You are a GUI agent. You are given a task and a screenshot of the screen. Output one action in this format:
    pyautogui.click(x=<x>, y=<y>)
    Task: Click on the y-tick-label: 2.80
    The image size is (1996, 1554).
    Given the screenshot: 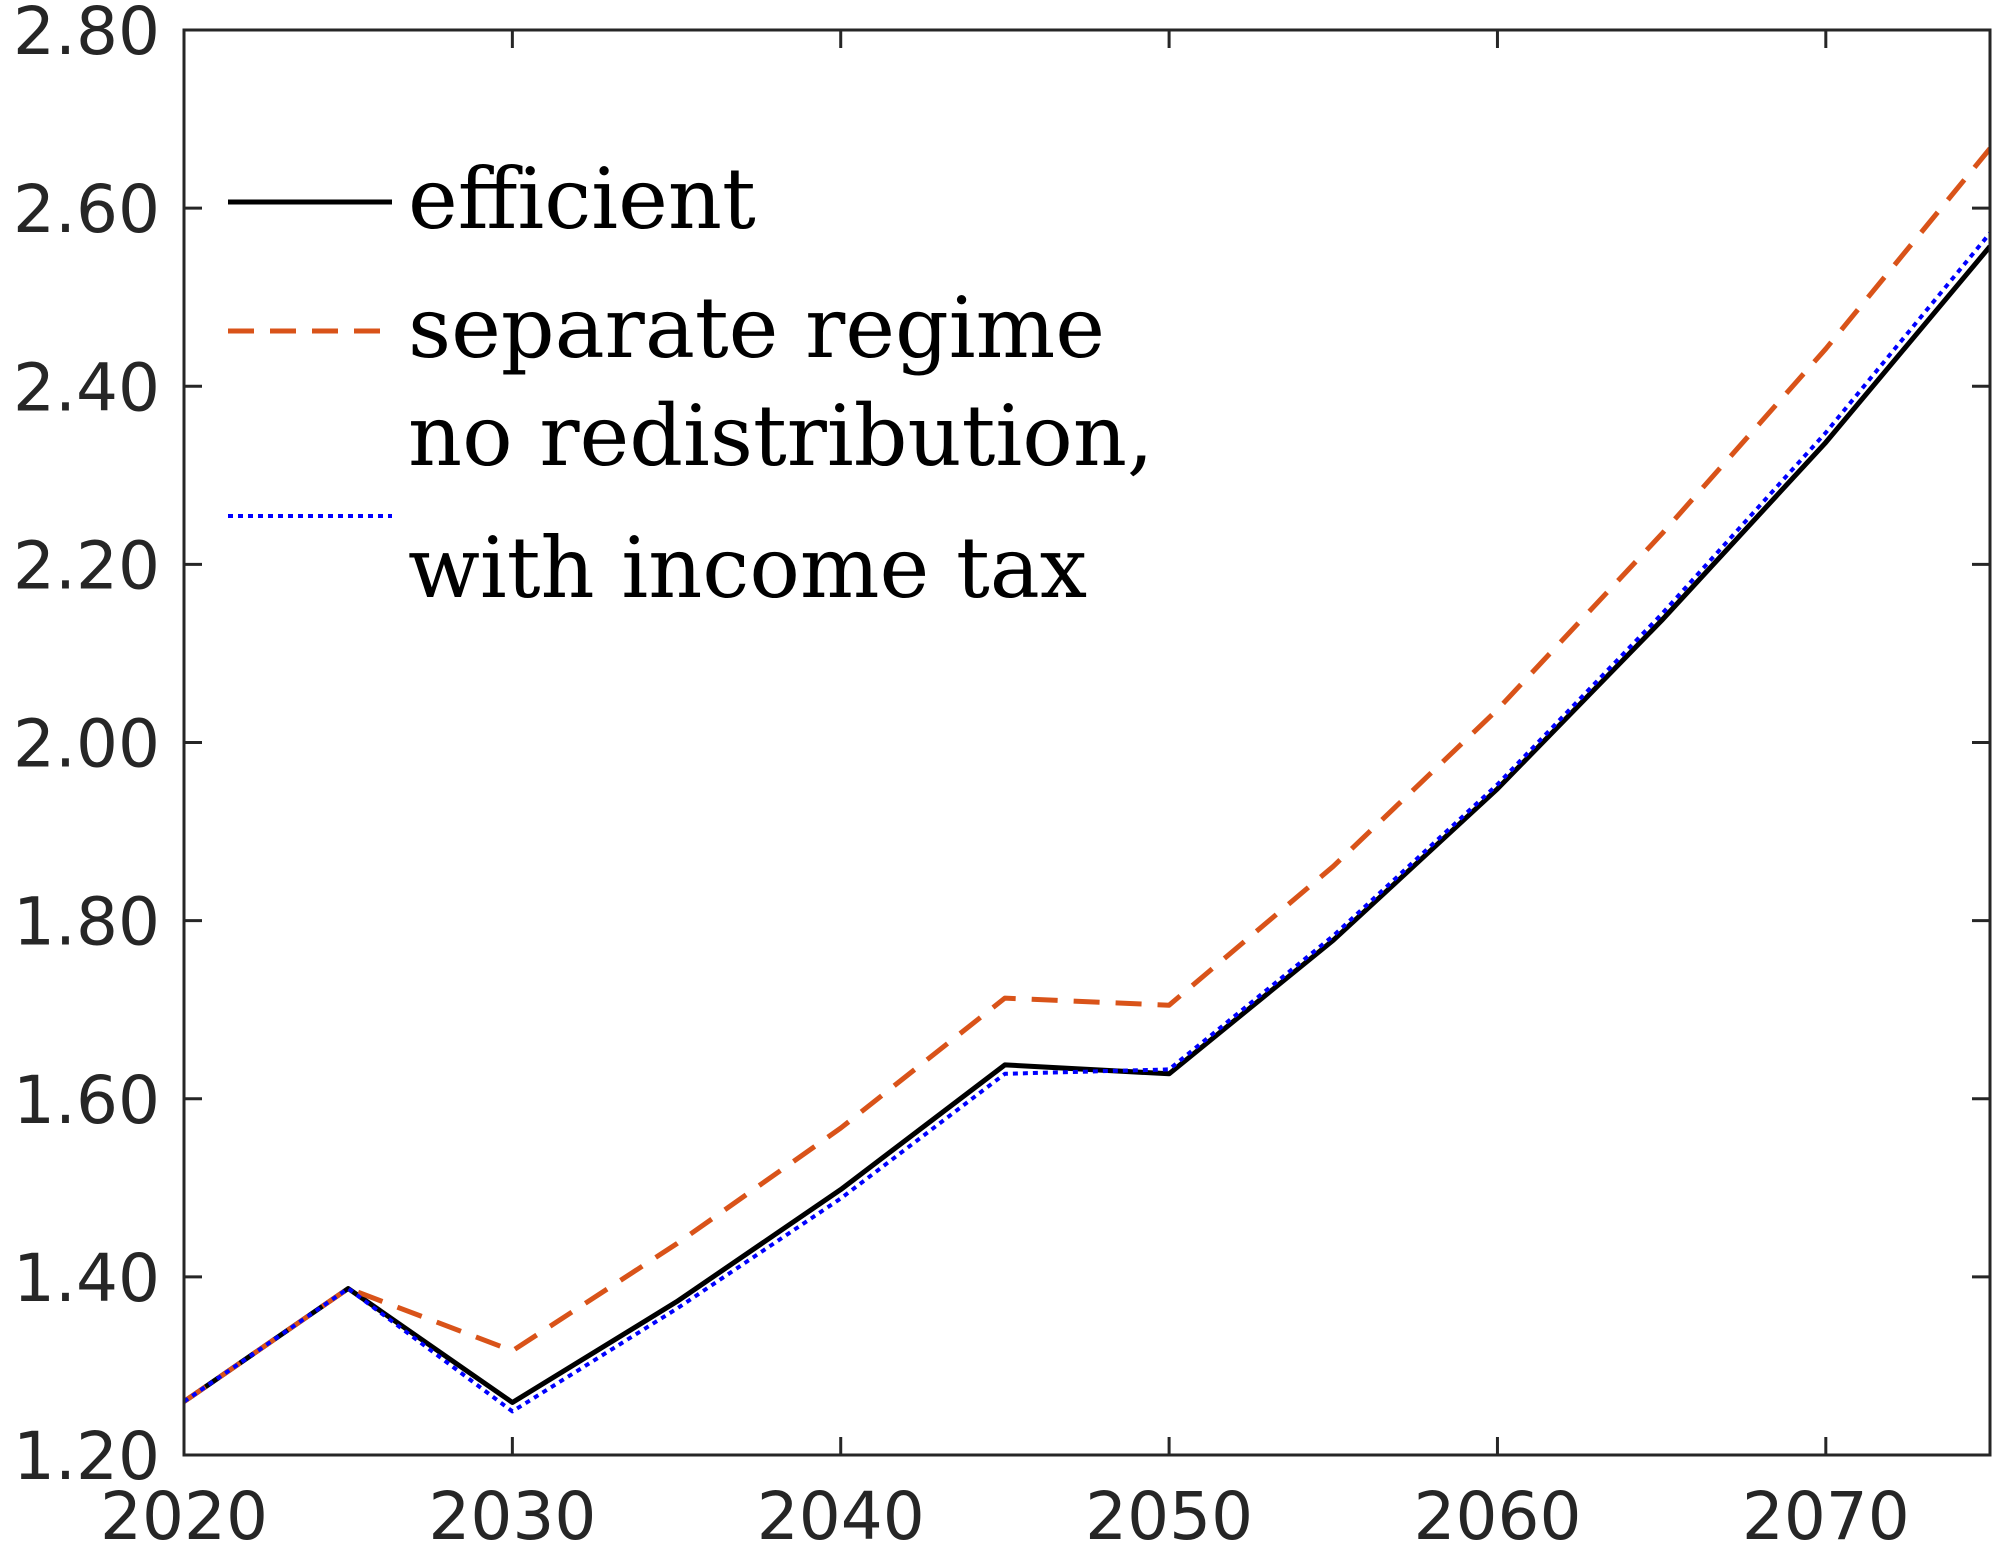 What is the action you would take?
    pyautogui.click(x=86, y=35)
    